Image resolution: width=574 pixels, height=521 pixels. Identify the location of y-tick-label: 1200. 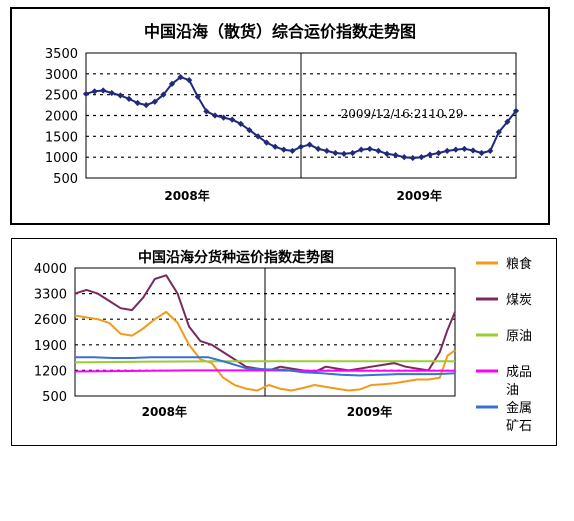
(50, 371).